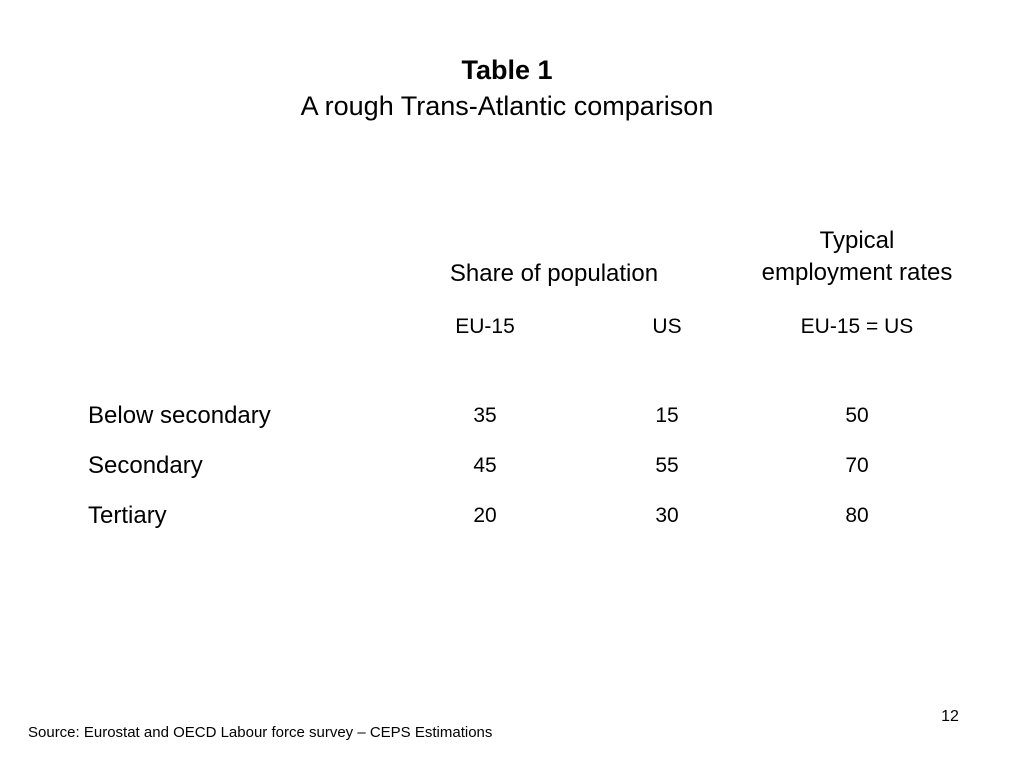  What do you see at coordinates (485, 515) in the screenshot?
I see `cell-tertiary-eu15: 20` at bounding box center [485, 515].